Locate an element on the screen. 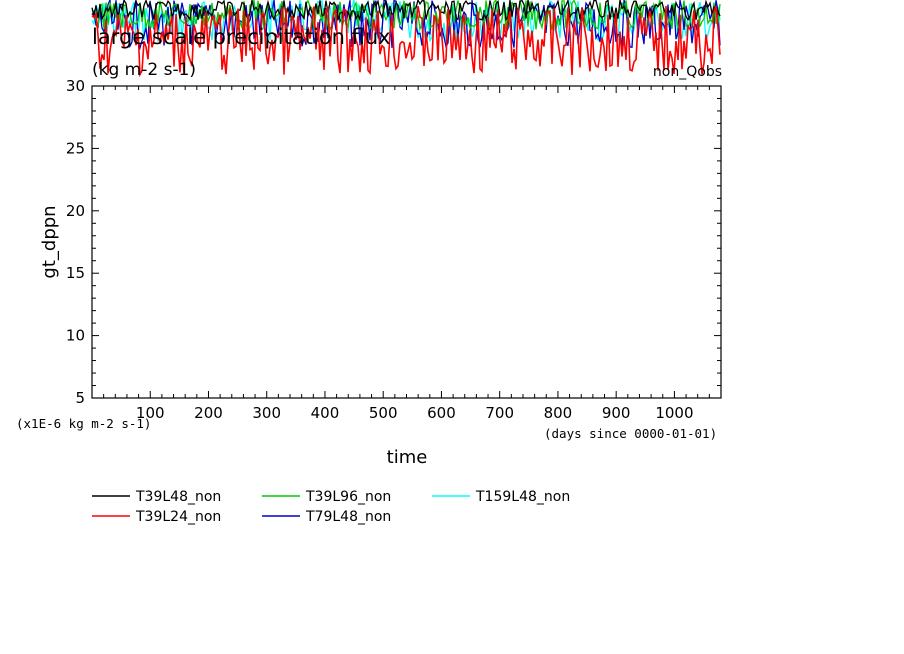  x-tick-label: 500 is located at coordinates (383, 413).